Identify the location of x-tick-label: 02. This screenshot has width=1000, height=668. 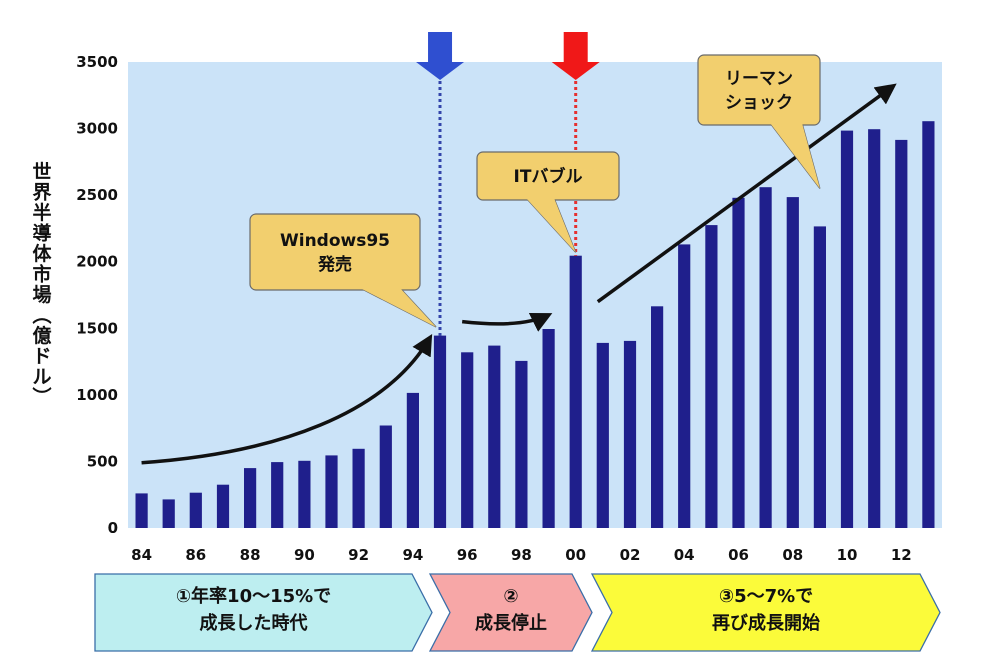
(630, 555).